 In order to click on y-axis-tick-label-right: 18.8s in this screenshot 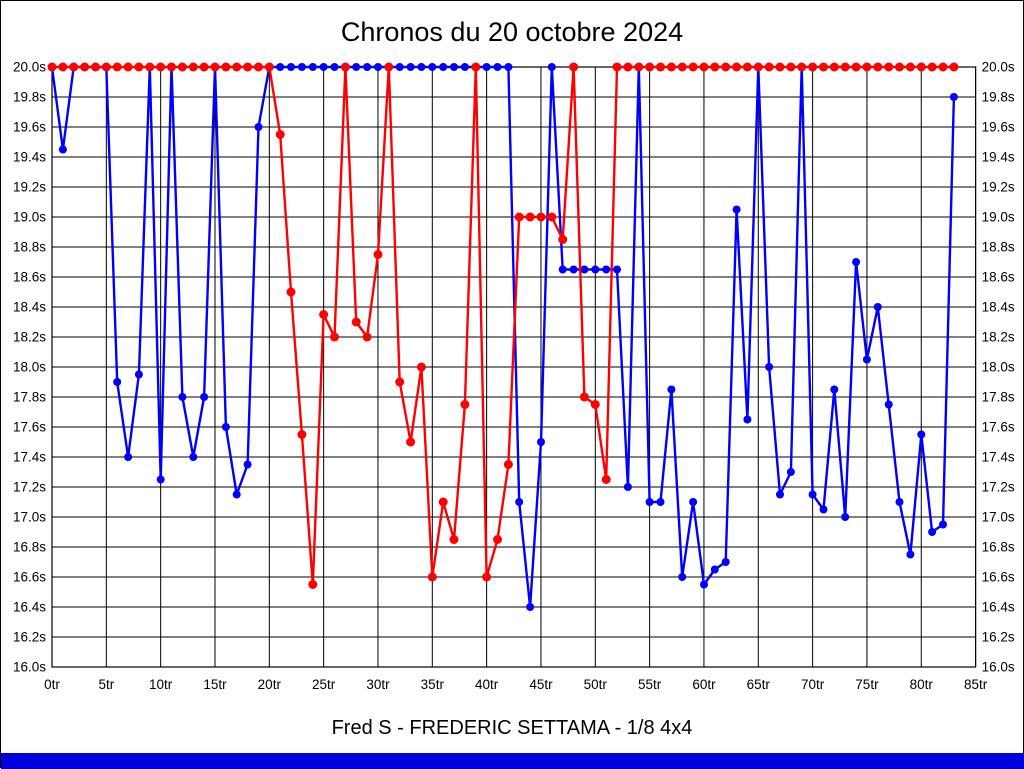, I will do `click(998, 247)`.